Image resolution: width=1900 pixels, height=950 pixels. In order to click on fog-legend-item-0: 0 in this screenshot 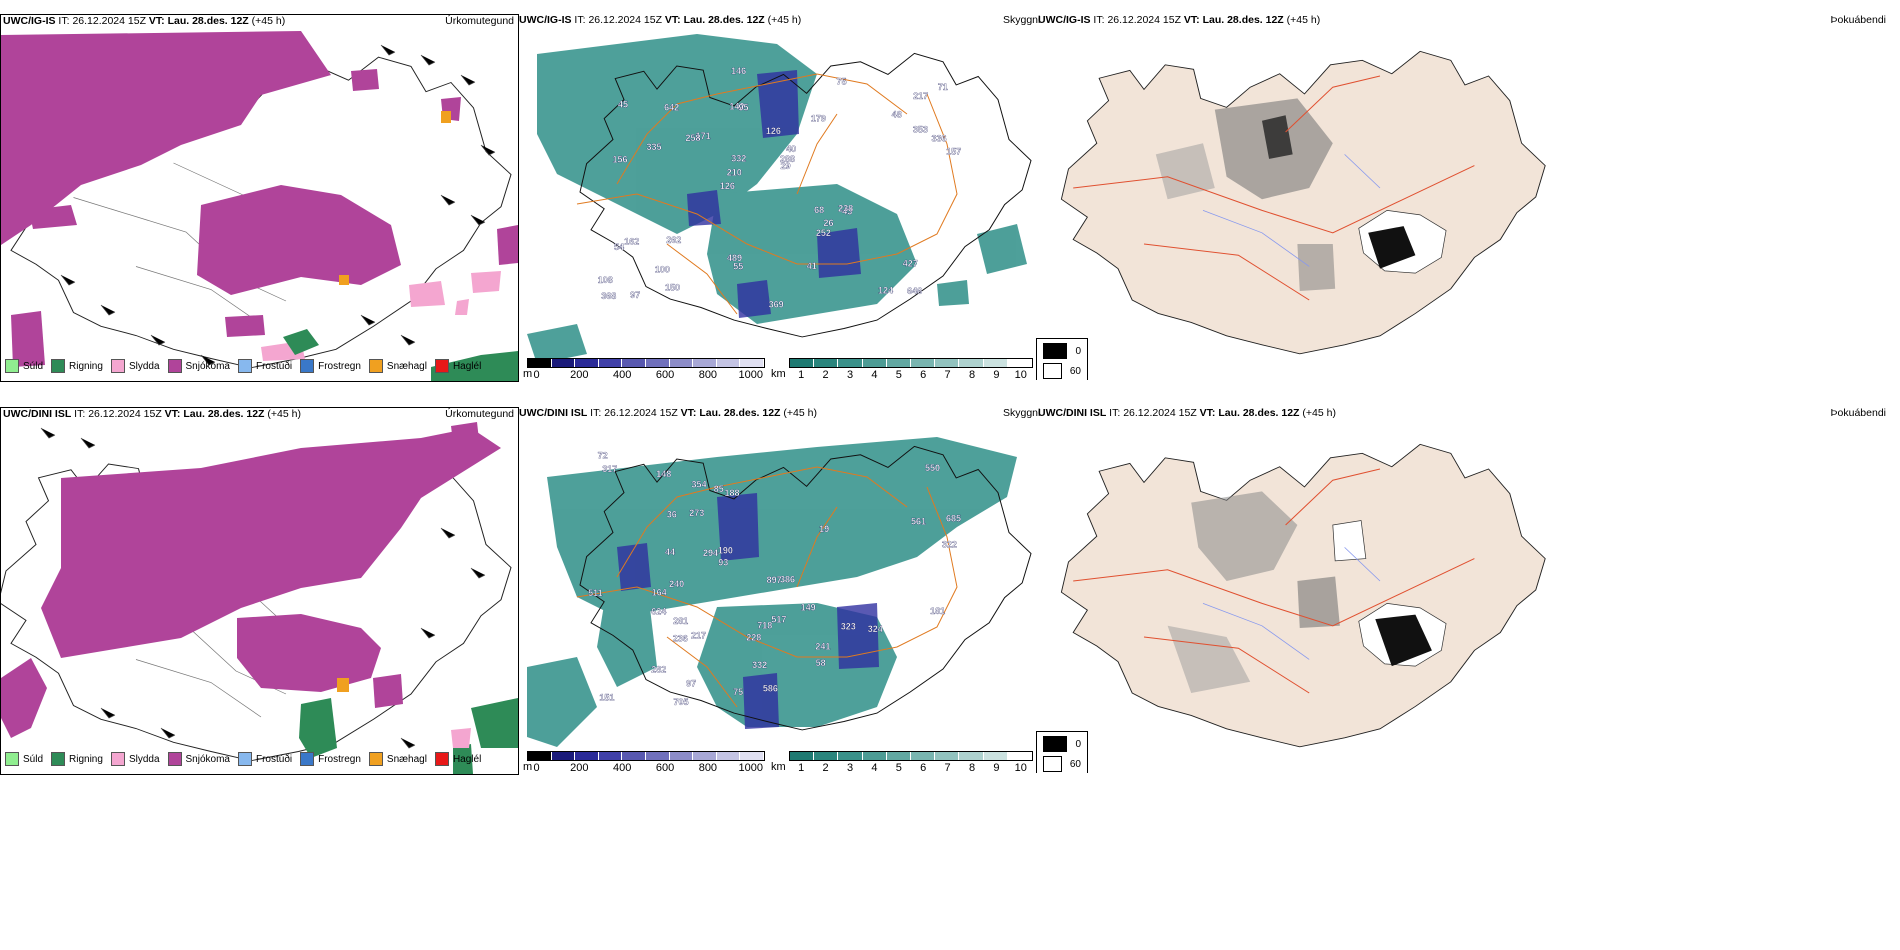, I will do `click(1062, 351)`.